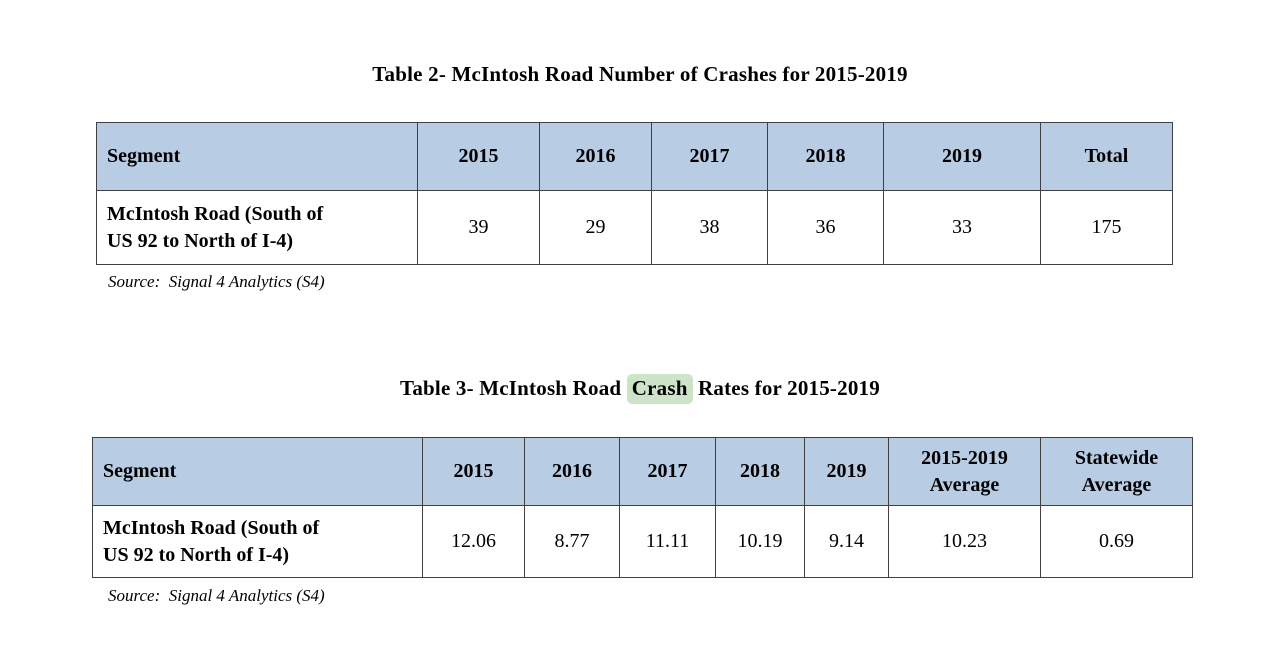 The height and width of the screenshot is (672, 1280). I want to click on table2-header-2016: 2016, so click(595, 156).